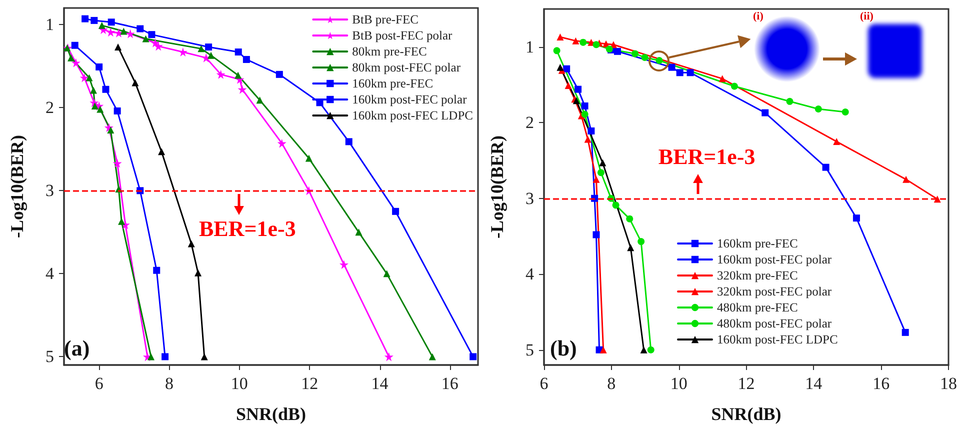 This screenshot has width=960, height=429. I want to click on annotation: BER=1e-3, so click(707, 156).